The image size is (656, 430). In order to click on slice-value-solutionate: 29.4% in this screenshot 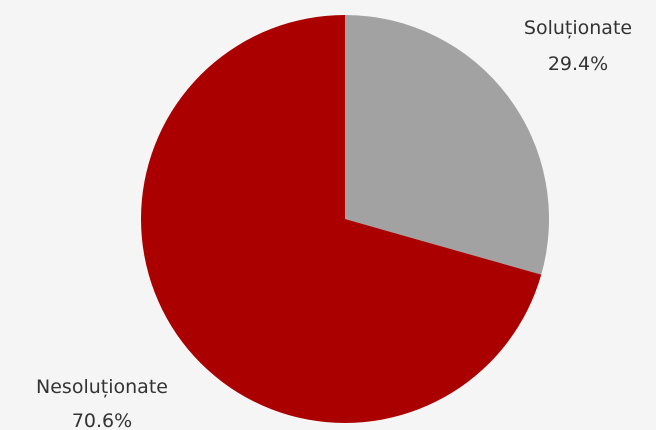, I will do `click(578, 64)`.